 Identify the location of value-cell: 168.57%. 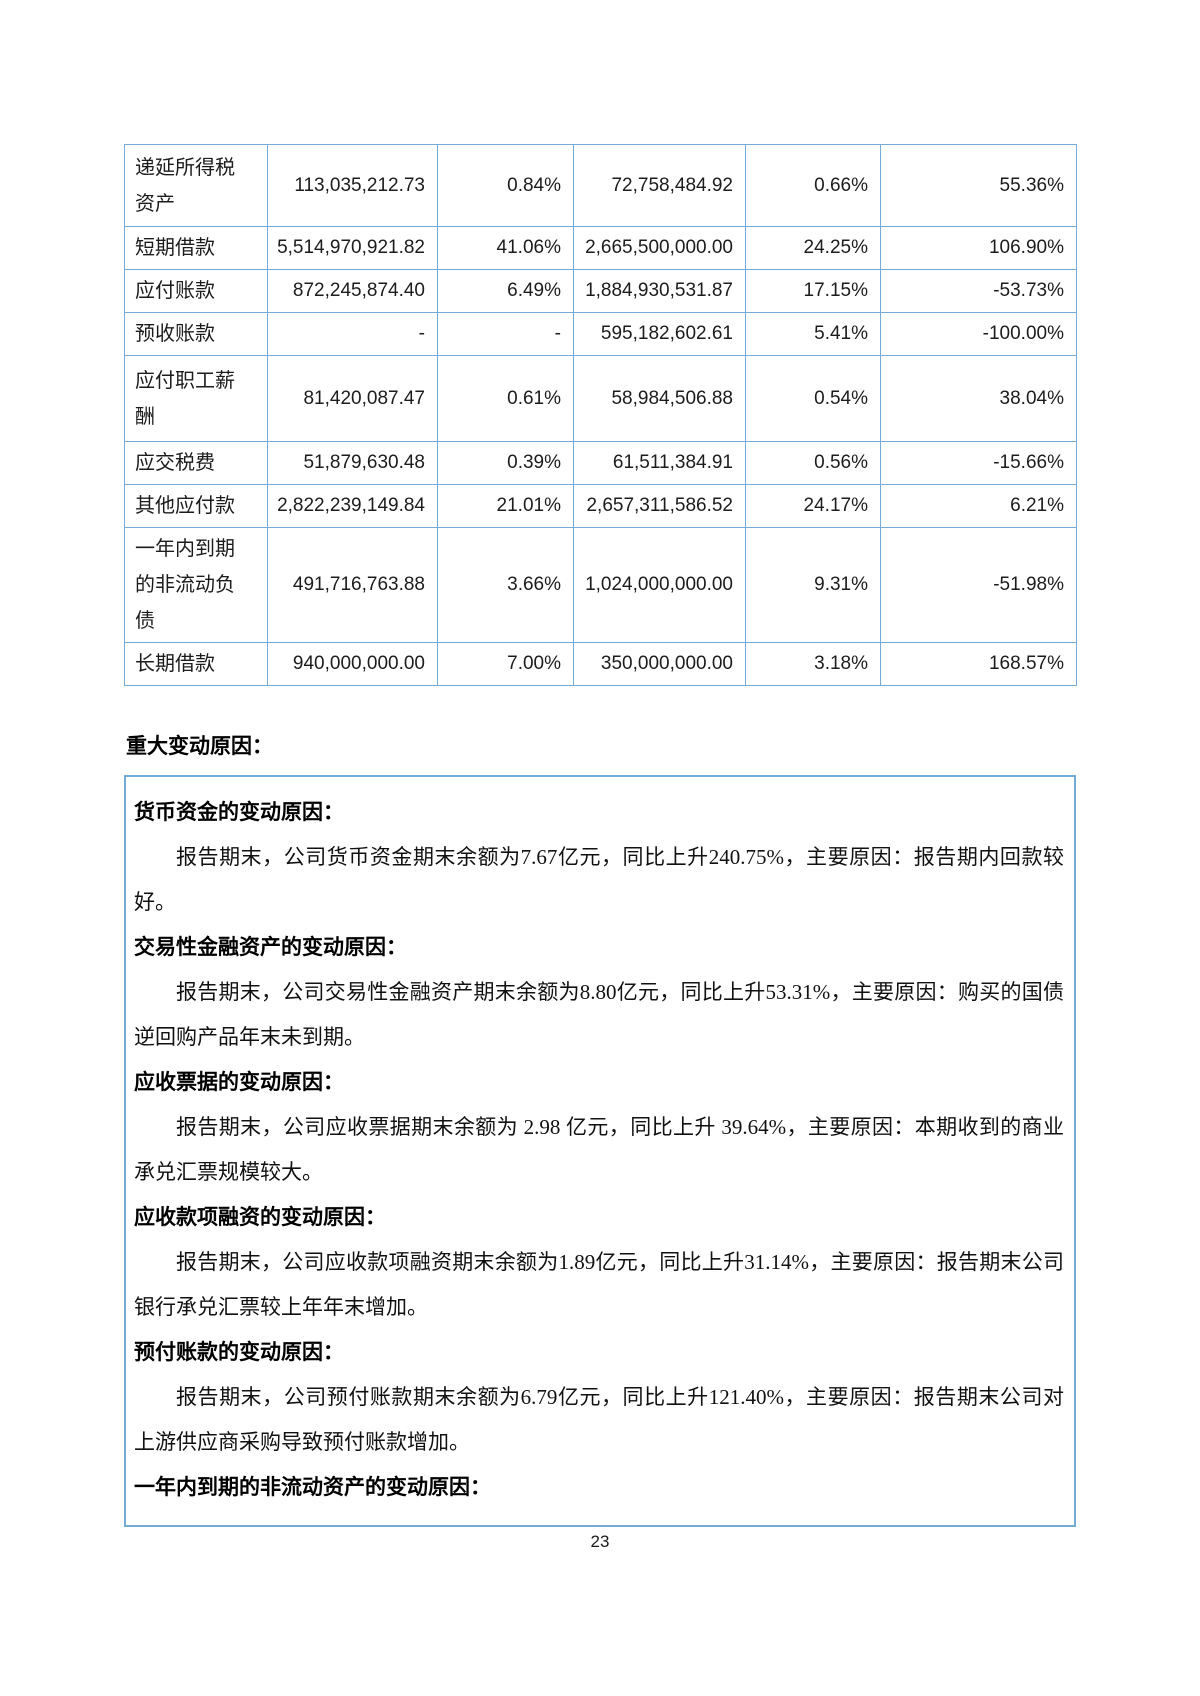
(978, 664).